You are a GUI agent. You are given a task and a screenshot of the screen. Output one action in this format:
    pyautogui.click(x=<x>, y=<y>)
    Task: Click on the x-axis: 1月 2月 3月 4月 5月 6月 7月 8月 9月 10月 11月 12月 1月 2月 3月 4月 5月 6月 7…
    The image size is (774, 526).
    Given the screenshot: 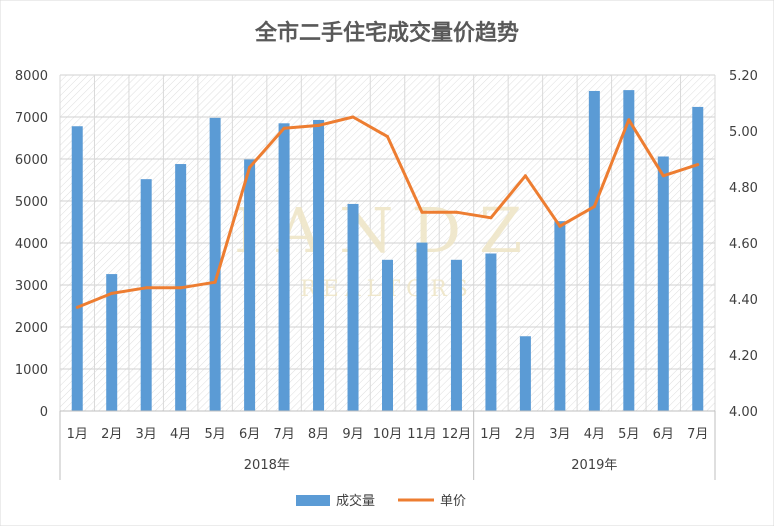 What is the action you would take?
    pyautogui.click(x=387, y=445)
    